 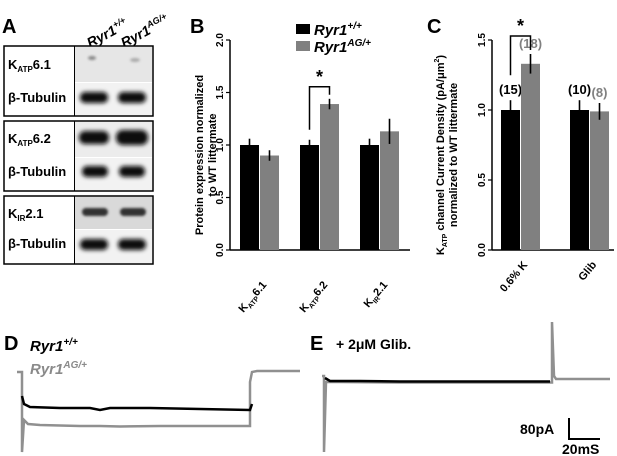 I want to click on chart-b-category-katp62: KATP6.2, so click(x=314, y=297).